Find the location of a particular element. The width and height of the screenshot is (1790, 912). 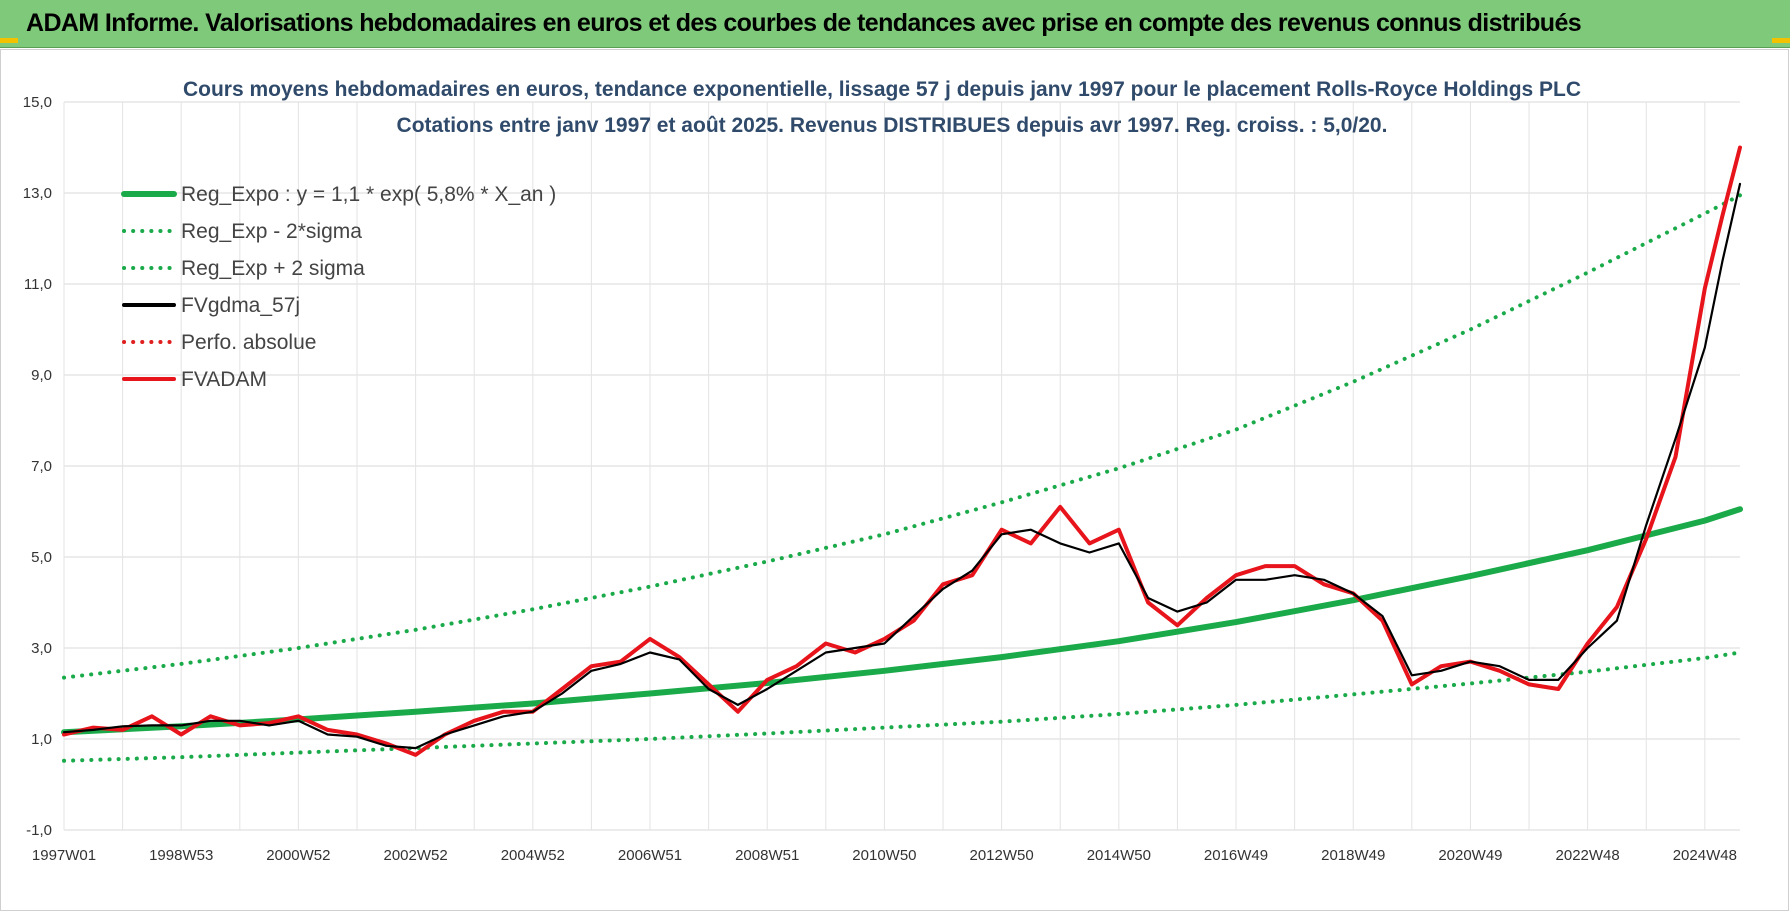

x-tick-label: 2000W52 is located at coordinates (298, 855).